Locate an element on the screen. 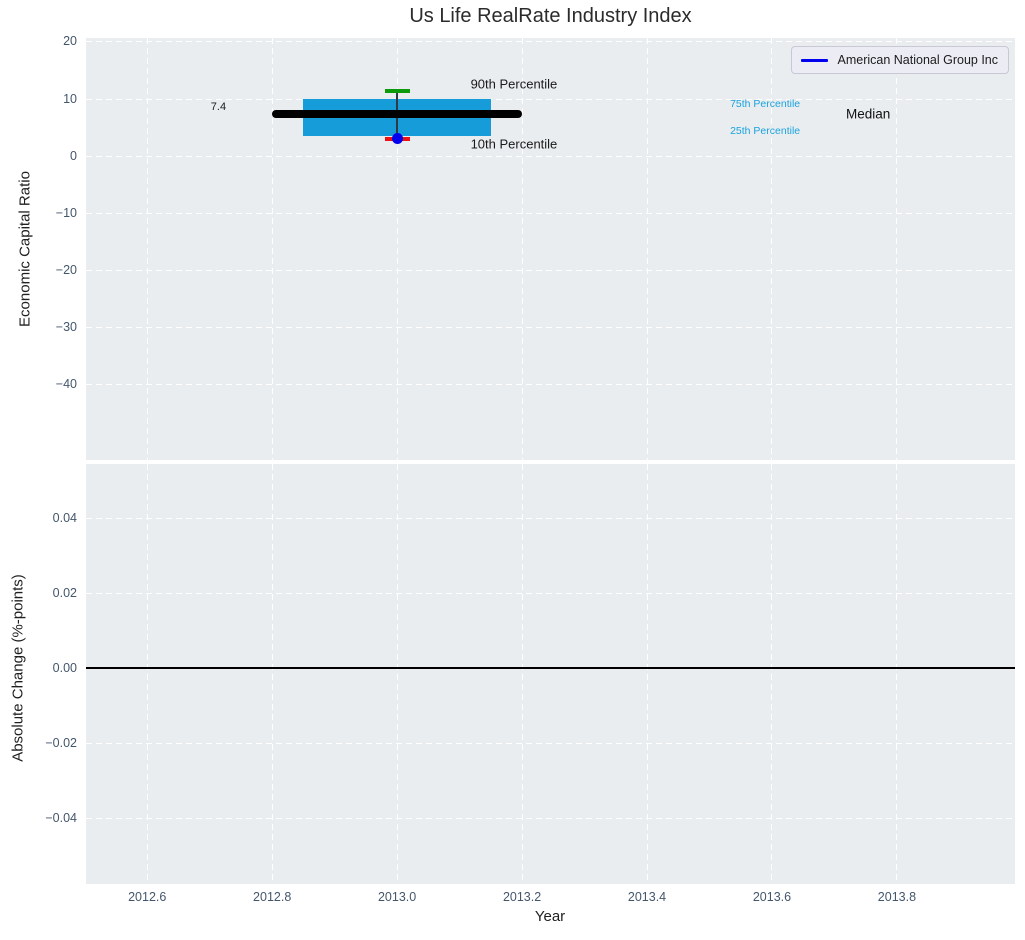  x-tick-label: 2013.2 is located at coordinates (522, 897).